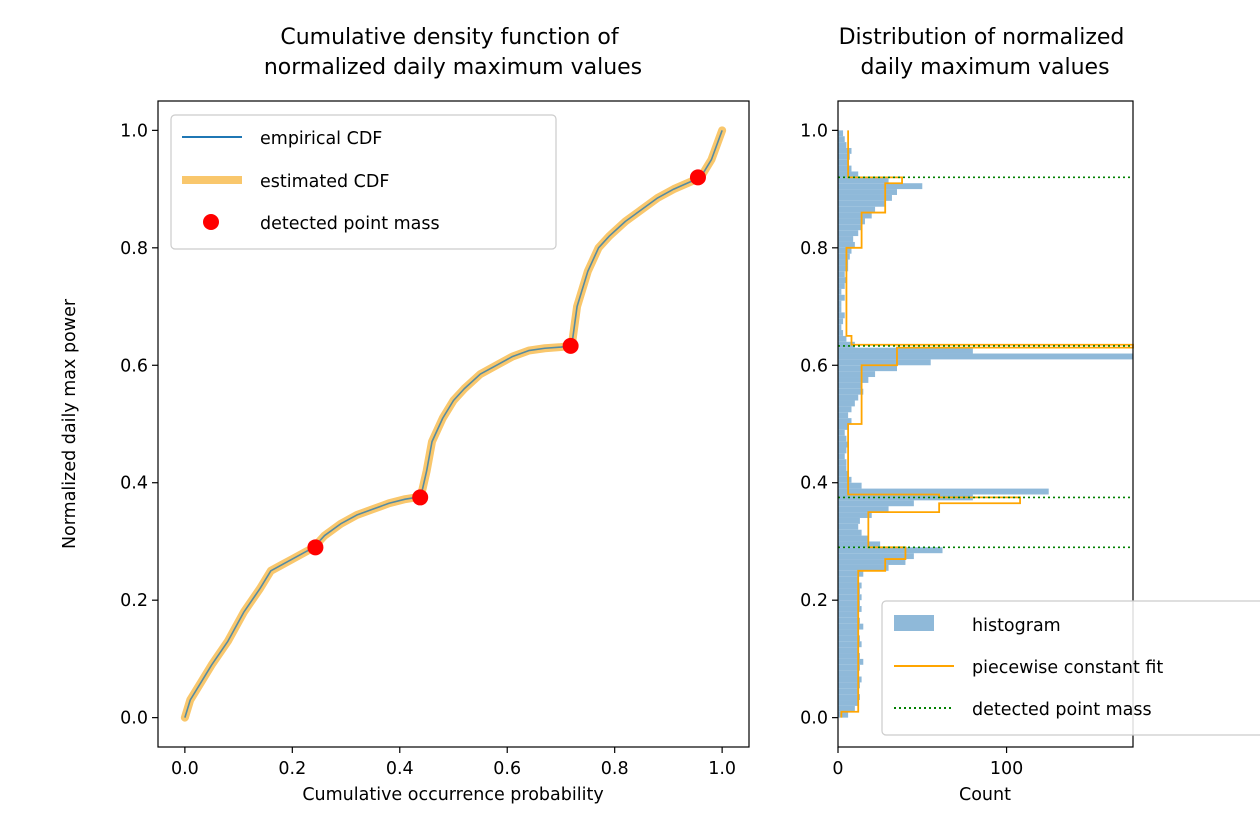 This screenshot has width=1260, height=840. I want to click on hist-x-tick-label: 0, so click(837, 769).